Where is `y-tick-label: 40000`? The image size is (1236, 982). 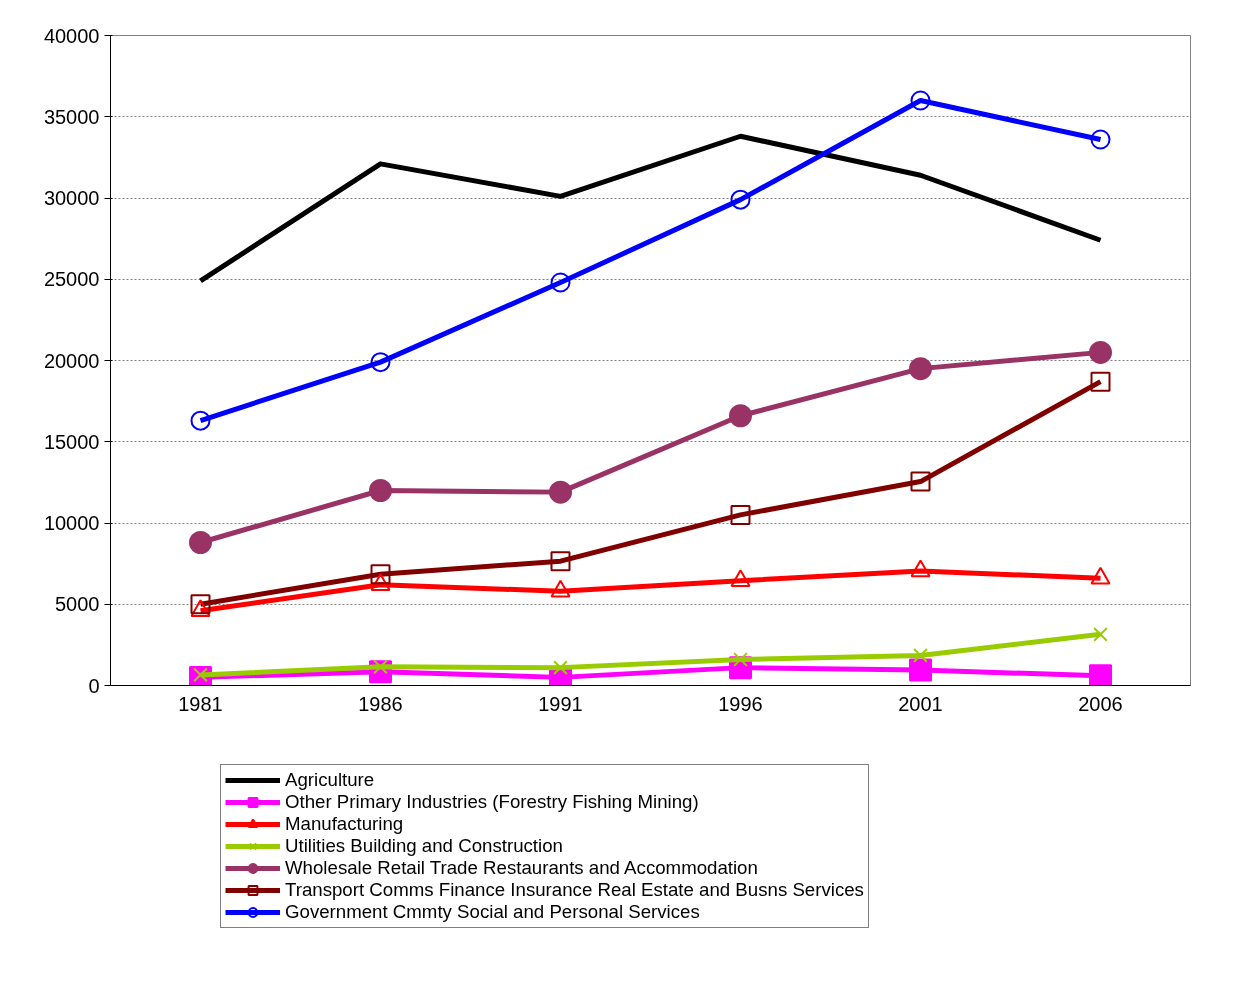
y-tick-label: 40000 is located at coordinates (71, 35).